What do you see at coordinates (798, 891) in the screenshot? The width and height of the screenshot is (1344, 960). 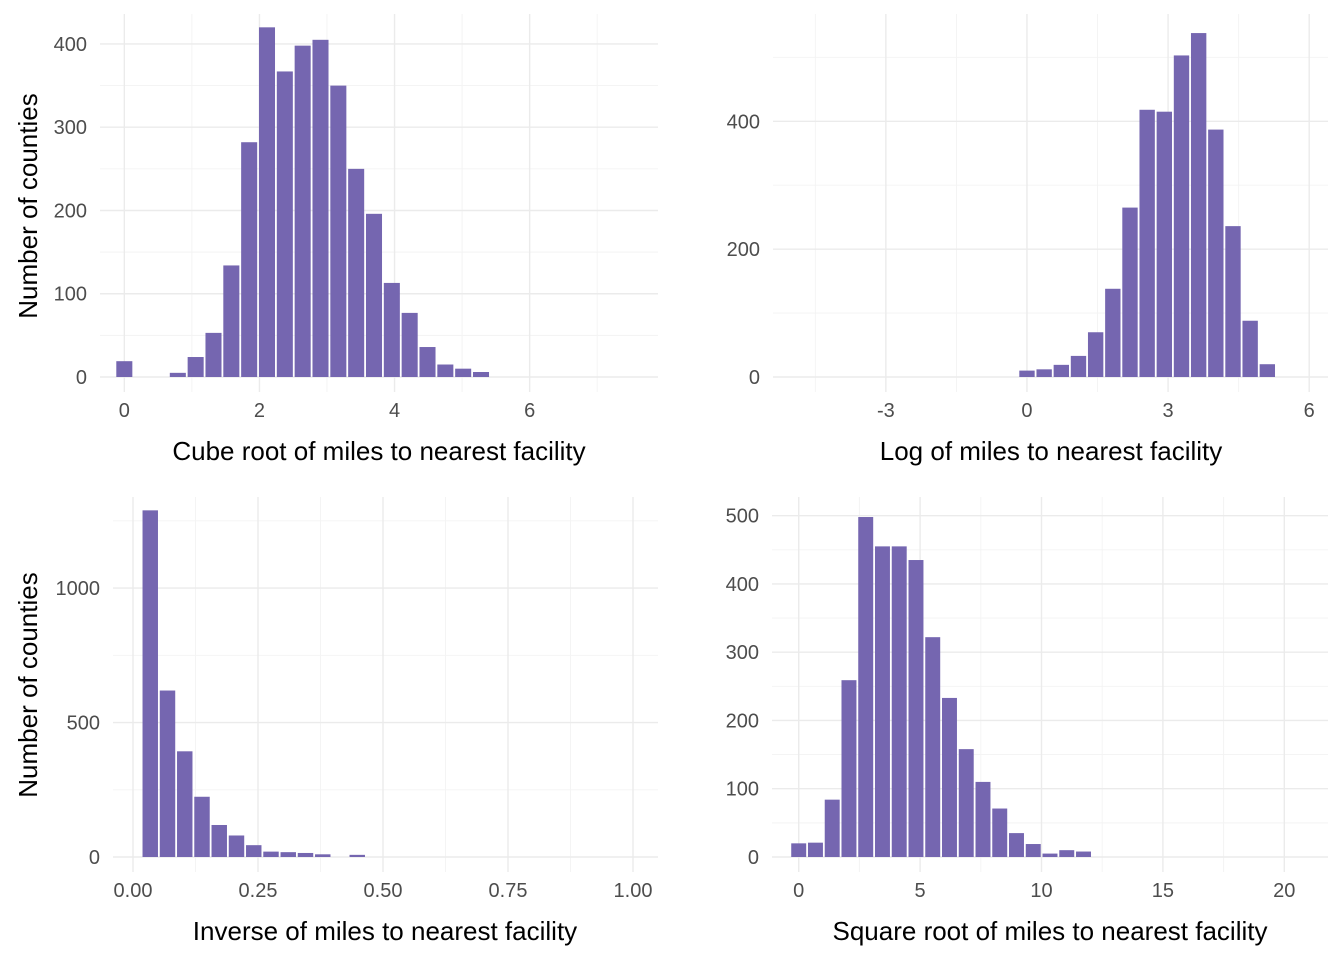 I see `x-tick-label-square-root: 0` at bounding box center [798, 891].